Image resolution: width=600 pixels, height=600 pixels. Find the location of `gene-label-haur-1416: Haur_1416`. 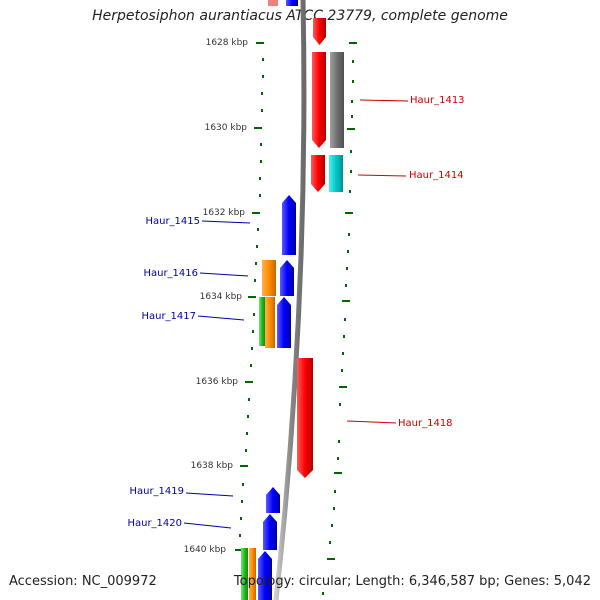

gene-label-haur-1416: Haur_1416 is located at coordinates (170, 273).